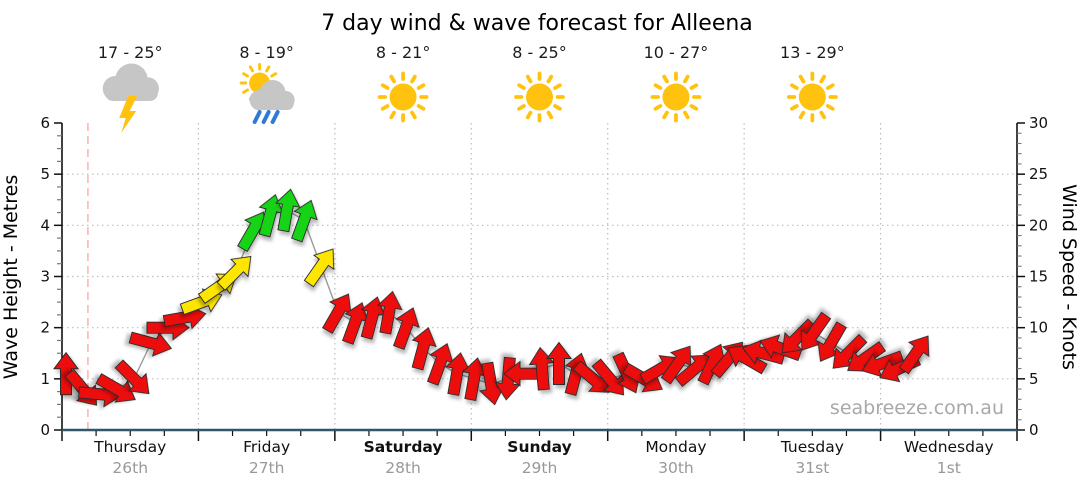 Image resolution: width=1080 pixels, height=490 pixels. I want to click on storm-icon, so click(130, 98).